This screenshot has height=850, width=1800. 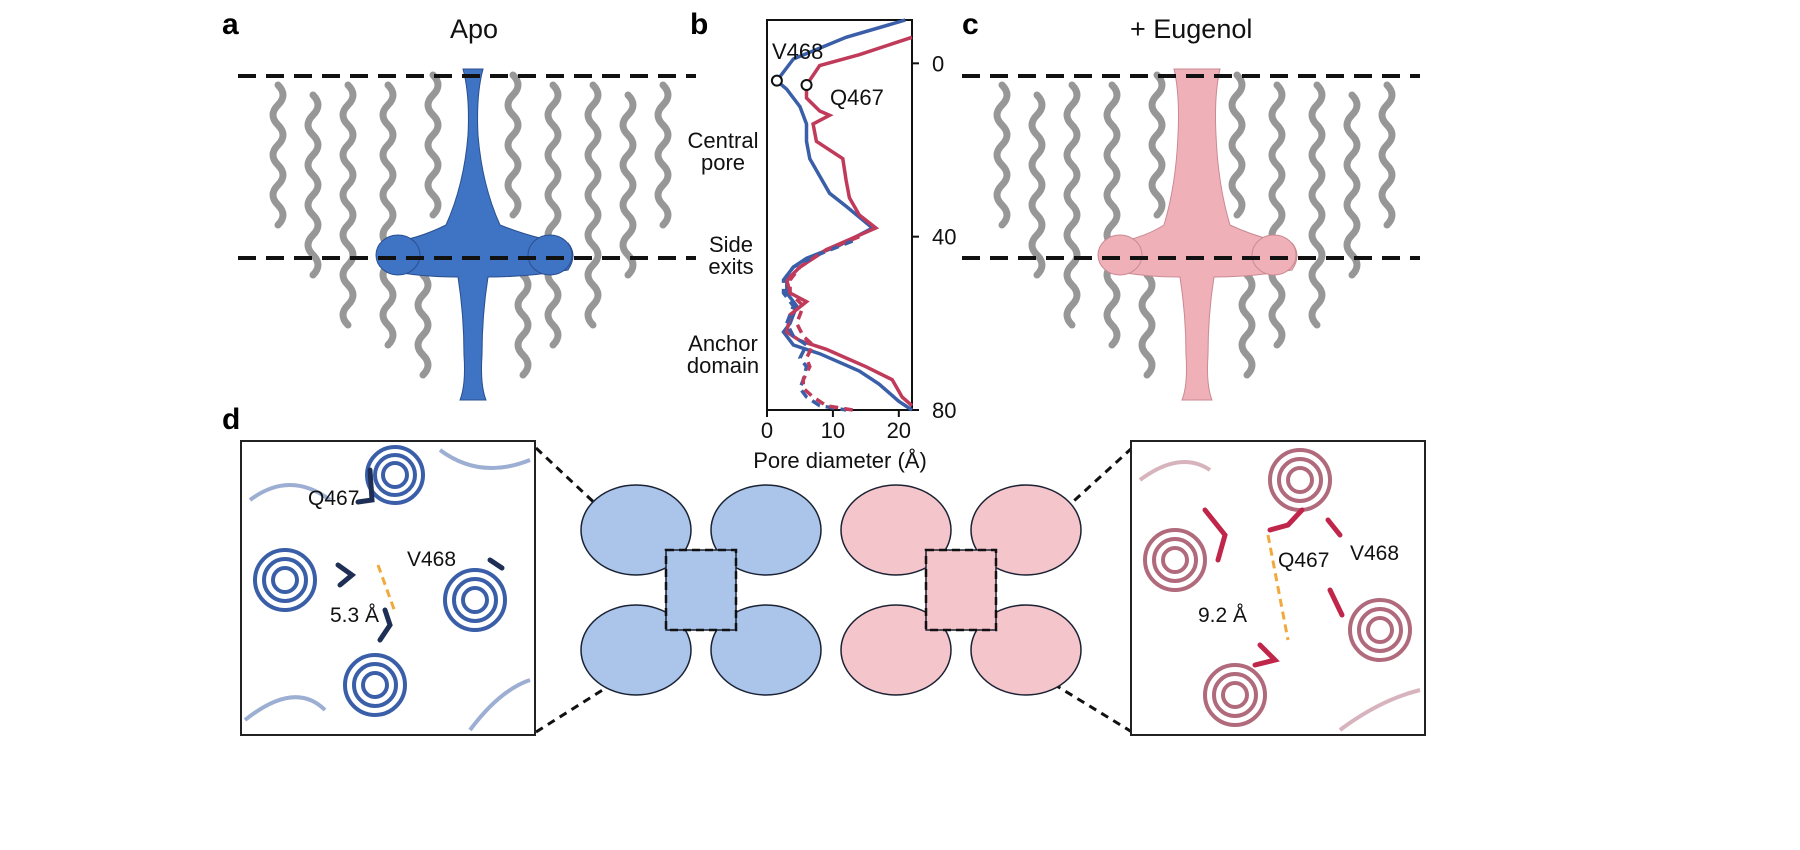 What do you see at coordinates (944, 410) in the screenshot?
I see `y-tick-label-2: 80` at bounding box center [944, 410].